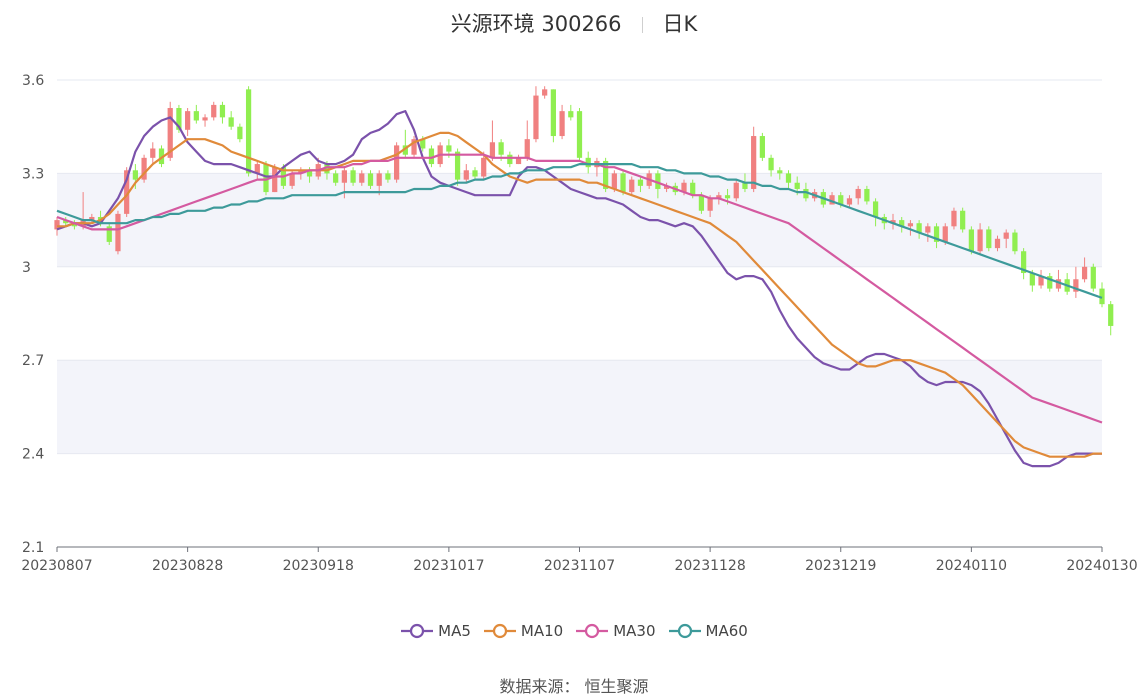 This screenshot has height=699, width=1148. What do you see at coordinates (616, 686) in the screenshot?
I see `data-source-value: 恒生聚源` at bounding box center [616, 686].